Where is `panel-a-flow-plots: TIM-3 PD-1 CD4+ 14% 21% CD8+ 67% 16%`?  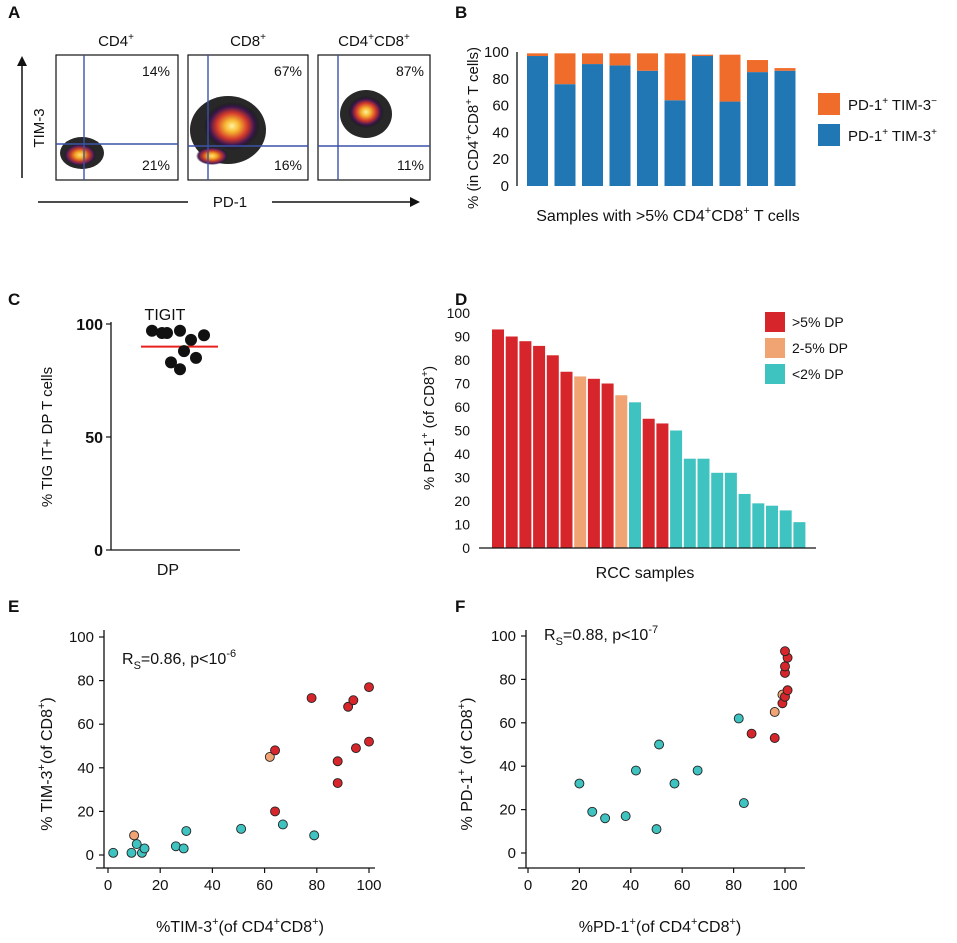 panel-a-flow-plots: TIM-3 PD-1 CD4+ 14% 21% CD8+ 67% 16% is located at coordinates (224, 121).